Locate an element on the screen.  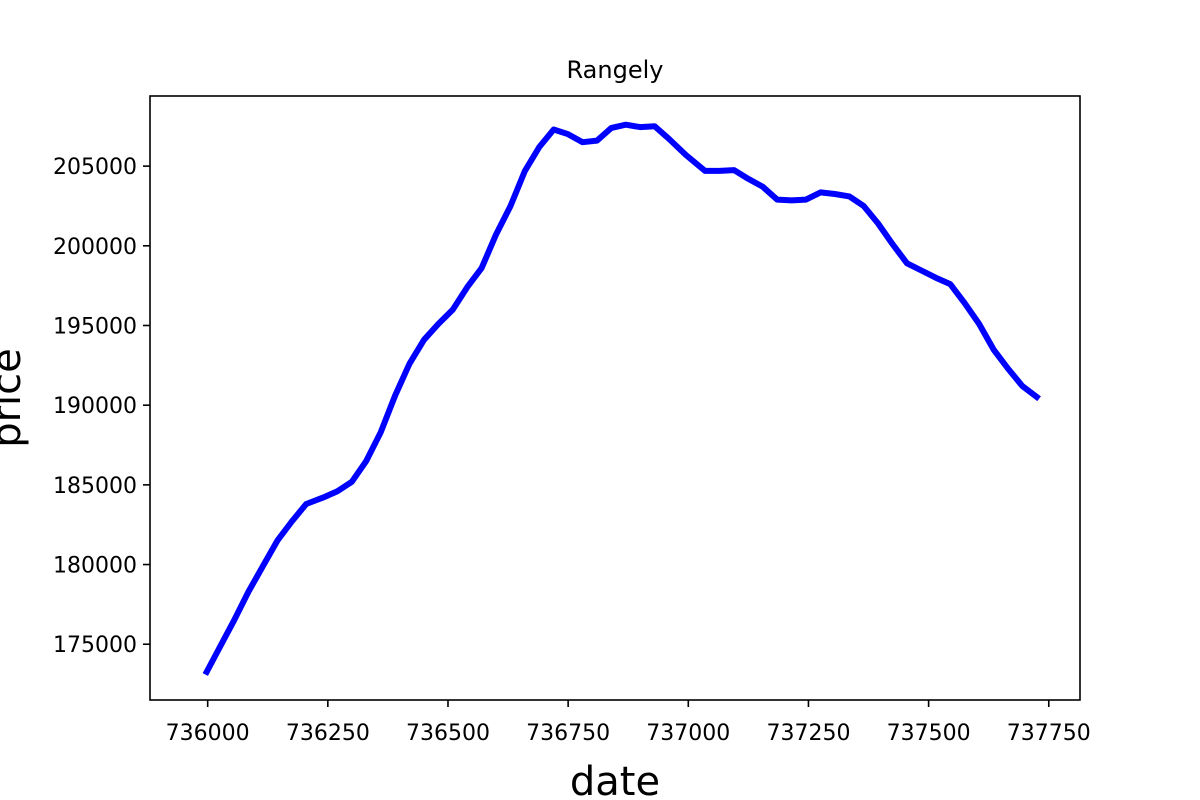
y-tick-label: 200000 is located at coordinates (95, 247).